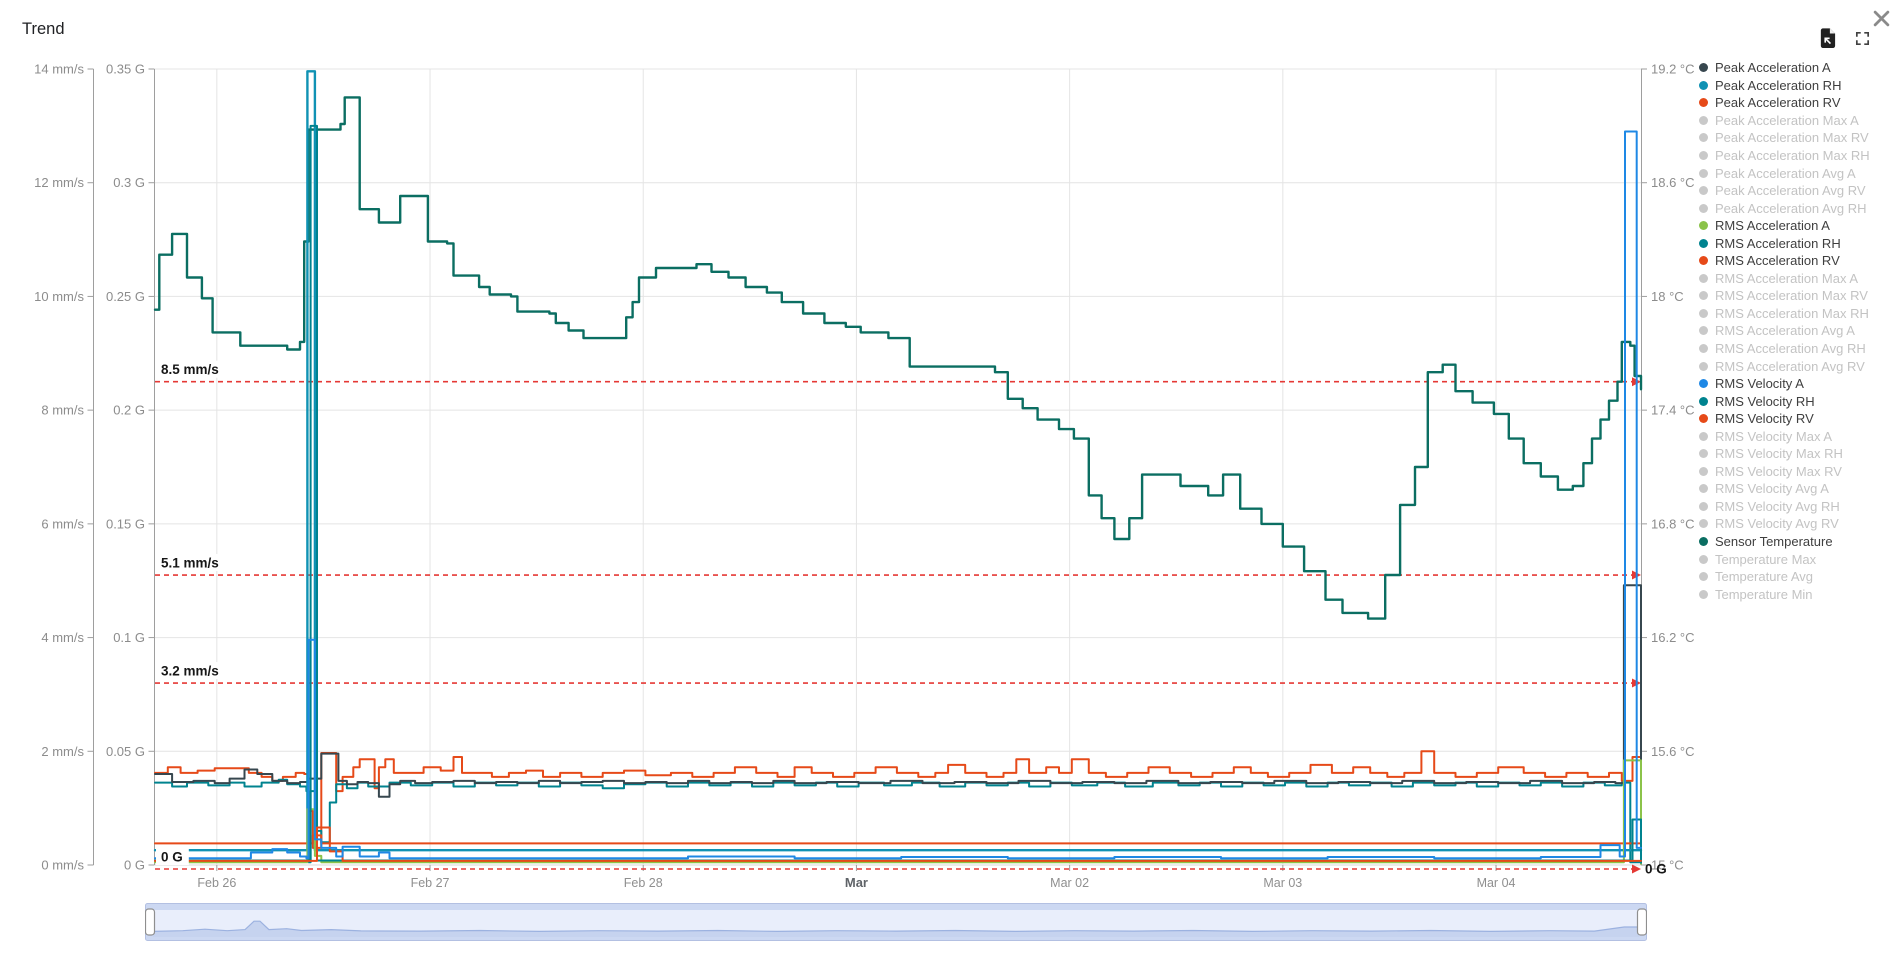  What do you see at coordinates (1282, 883) in the screenshot?
I see `x-axis-label: Mar 03` at bounding box center [1282, 883].